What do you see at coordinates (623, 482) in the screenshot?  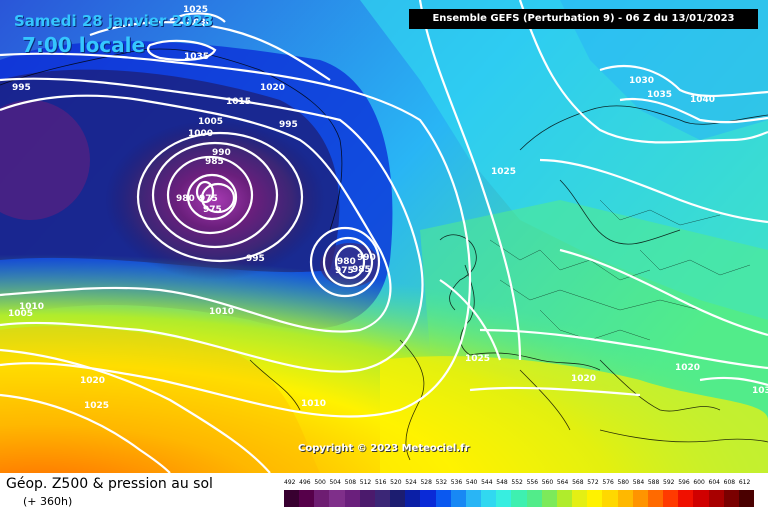 I see `scale-label: 580` at bounding box center [623, 482].